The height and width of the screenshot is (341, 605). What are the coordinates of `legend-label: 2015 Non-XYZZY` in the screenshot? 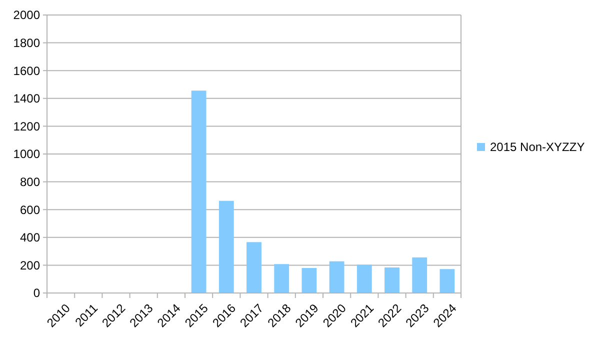 It's located at (537, 147).